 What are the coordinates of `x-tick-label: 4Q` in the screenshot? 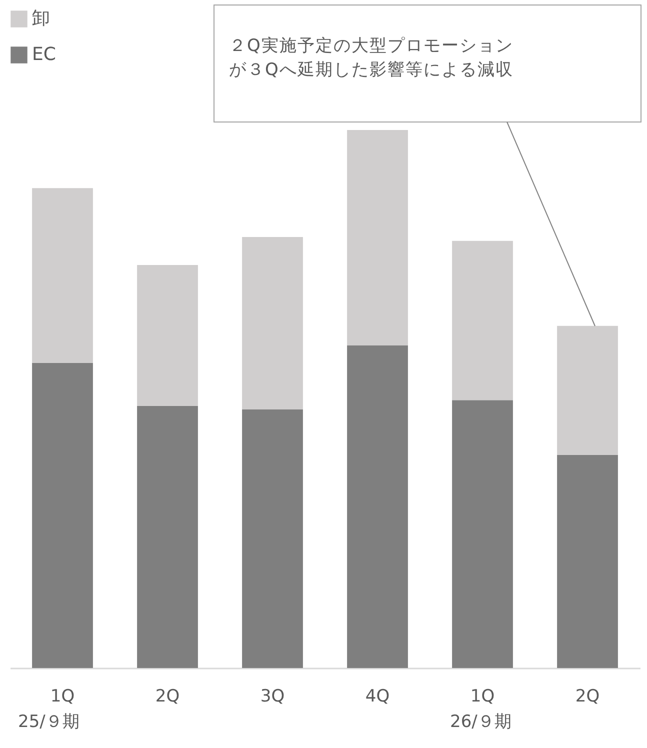 It's located at (377, 696).